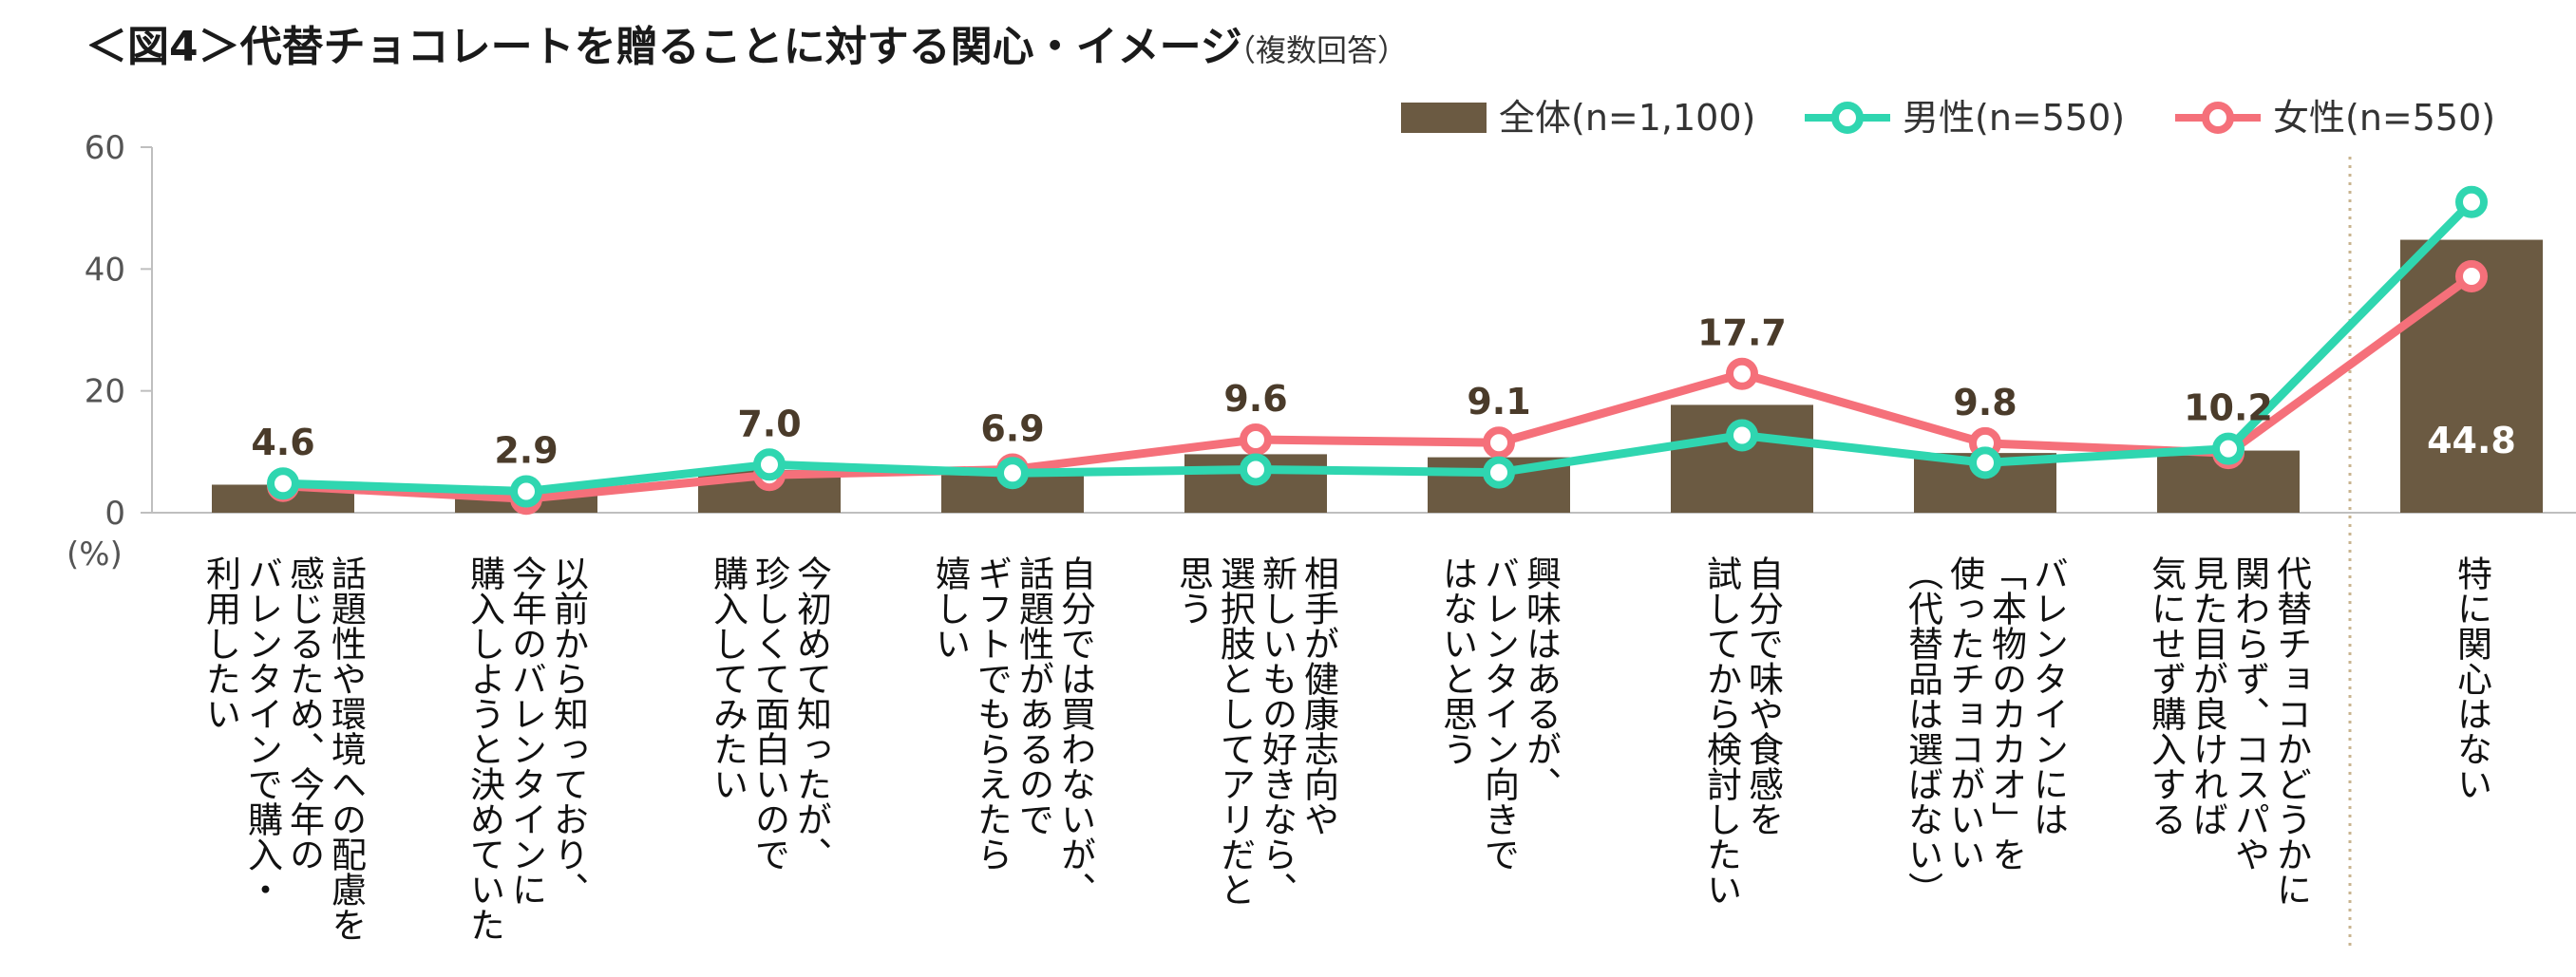 This screenshot has width=2576, height=977. I want to click on category-label: 試してから検討したい, so click(1721, 731).